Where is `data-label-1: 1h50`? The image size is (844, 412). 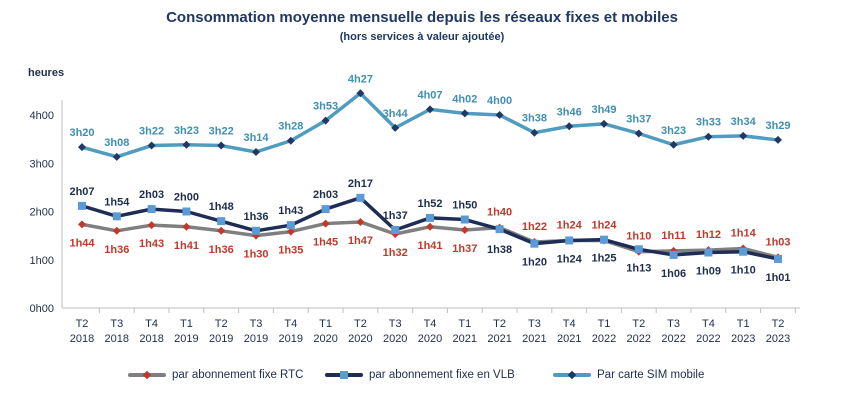 data-label-1: 1h50 is located at coordinates (464, 206).